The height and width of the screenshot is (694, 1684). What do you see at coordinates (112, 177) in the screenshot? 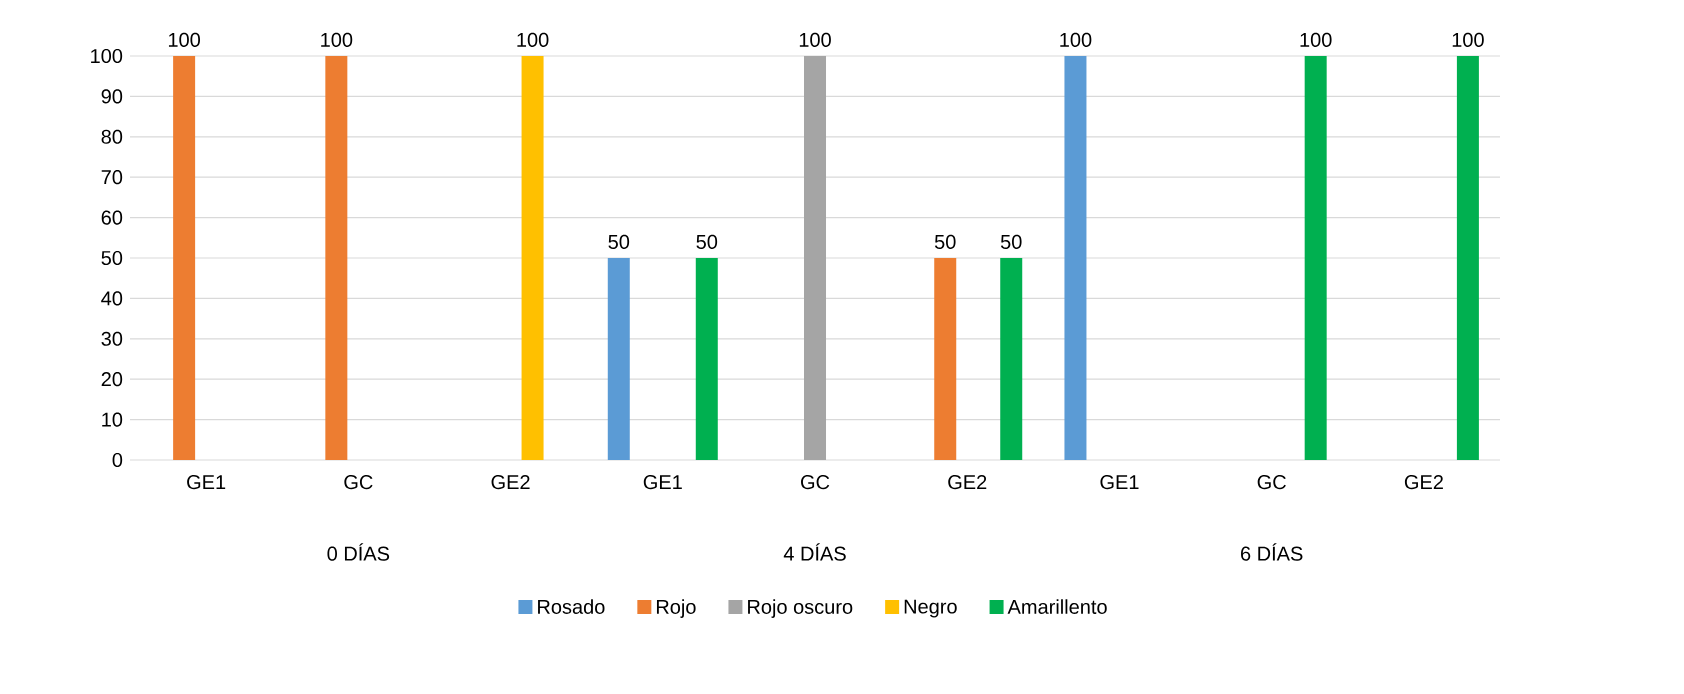
I see `y-tick-label: 70` at bounding box center [112, 177].